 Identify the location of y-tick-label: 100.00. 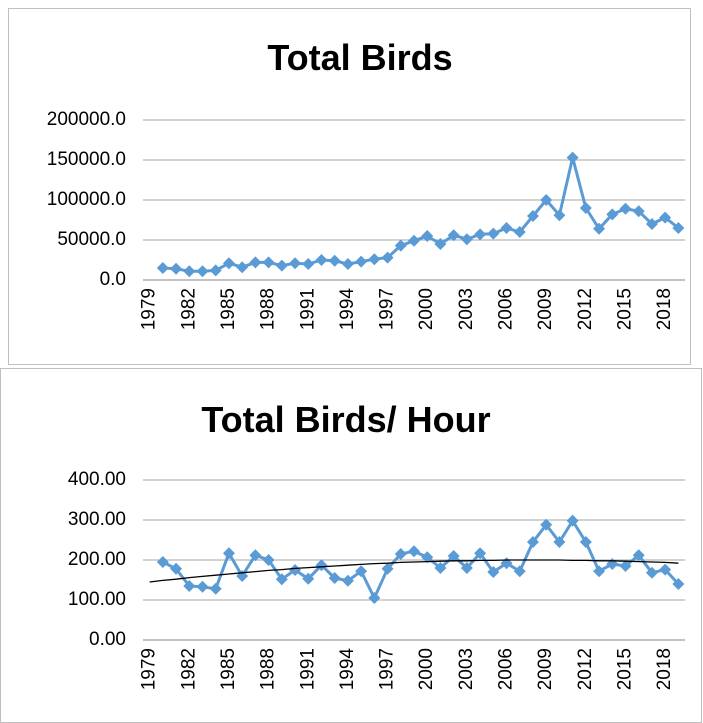
(97, 599).